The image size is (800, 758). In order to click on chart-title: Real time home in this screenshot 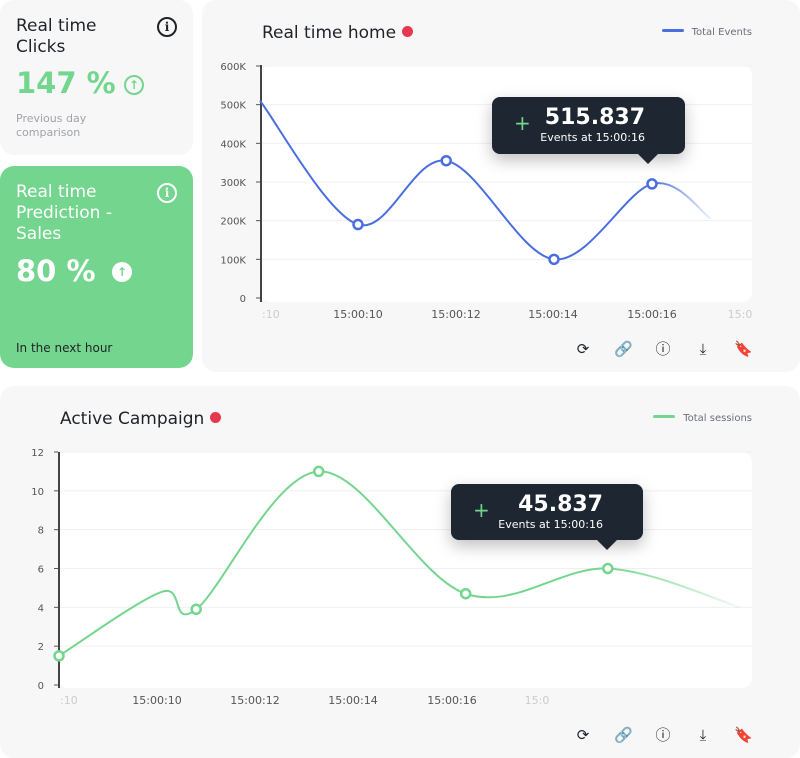, I will do `click(338, 33)`.